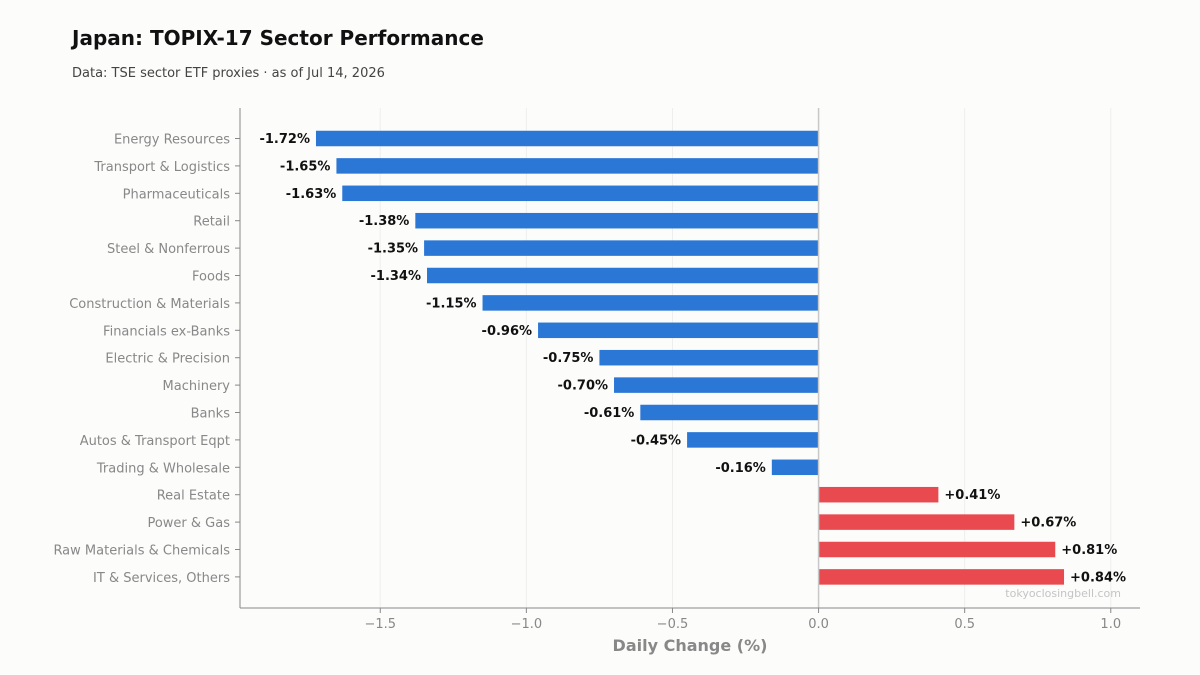 This screenshot has width=1200, height=675. What do you see at coordinates (149, 304) in the screenshot?
I see `y-tick-label: Construction & Materials` at bounding box center [149, 304].